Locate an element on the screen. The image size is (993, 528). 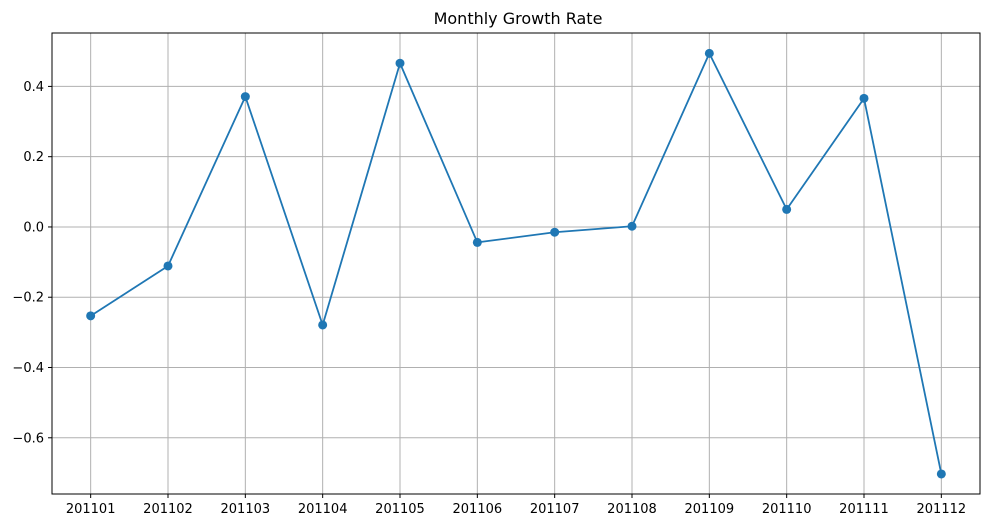
x-tick-label: 201110 is located at coordinates (787, 509).